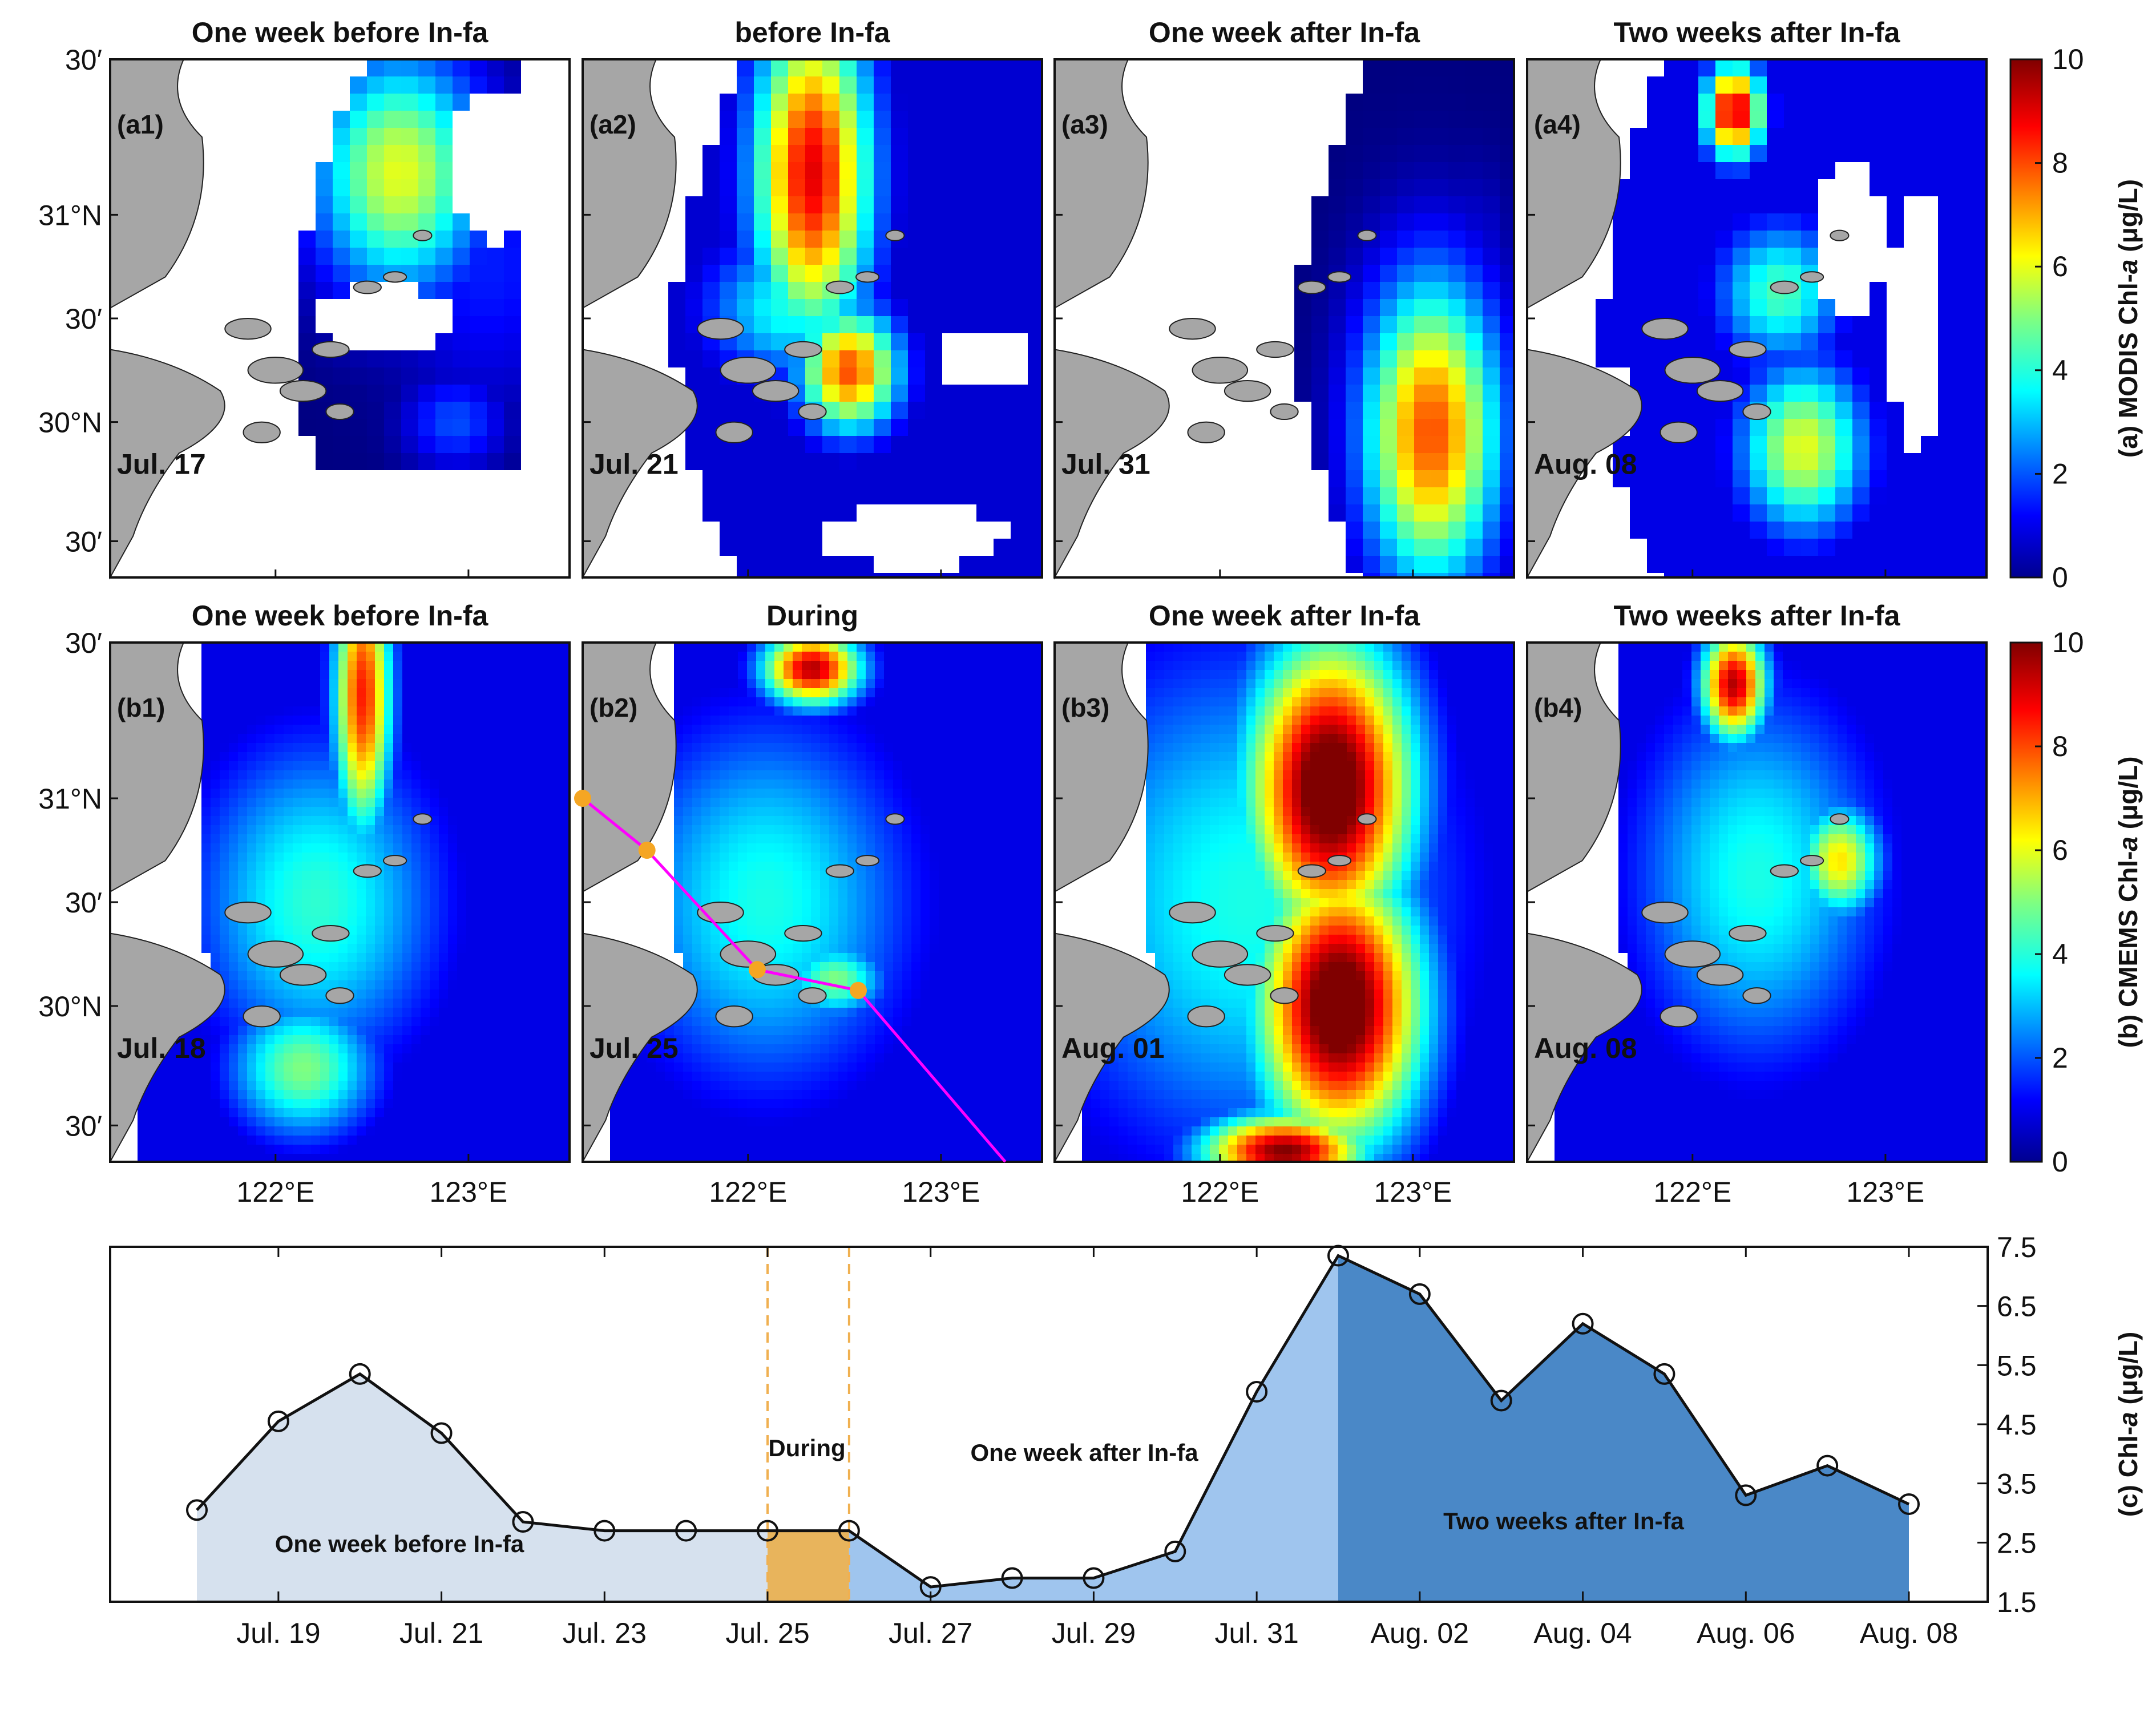  What do you see at coordinates (613, 124) in the screenshot?
I see `panel-label: (a2)` at bounding box center [613, 124].